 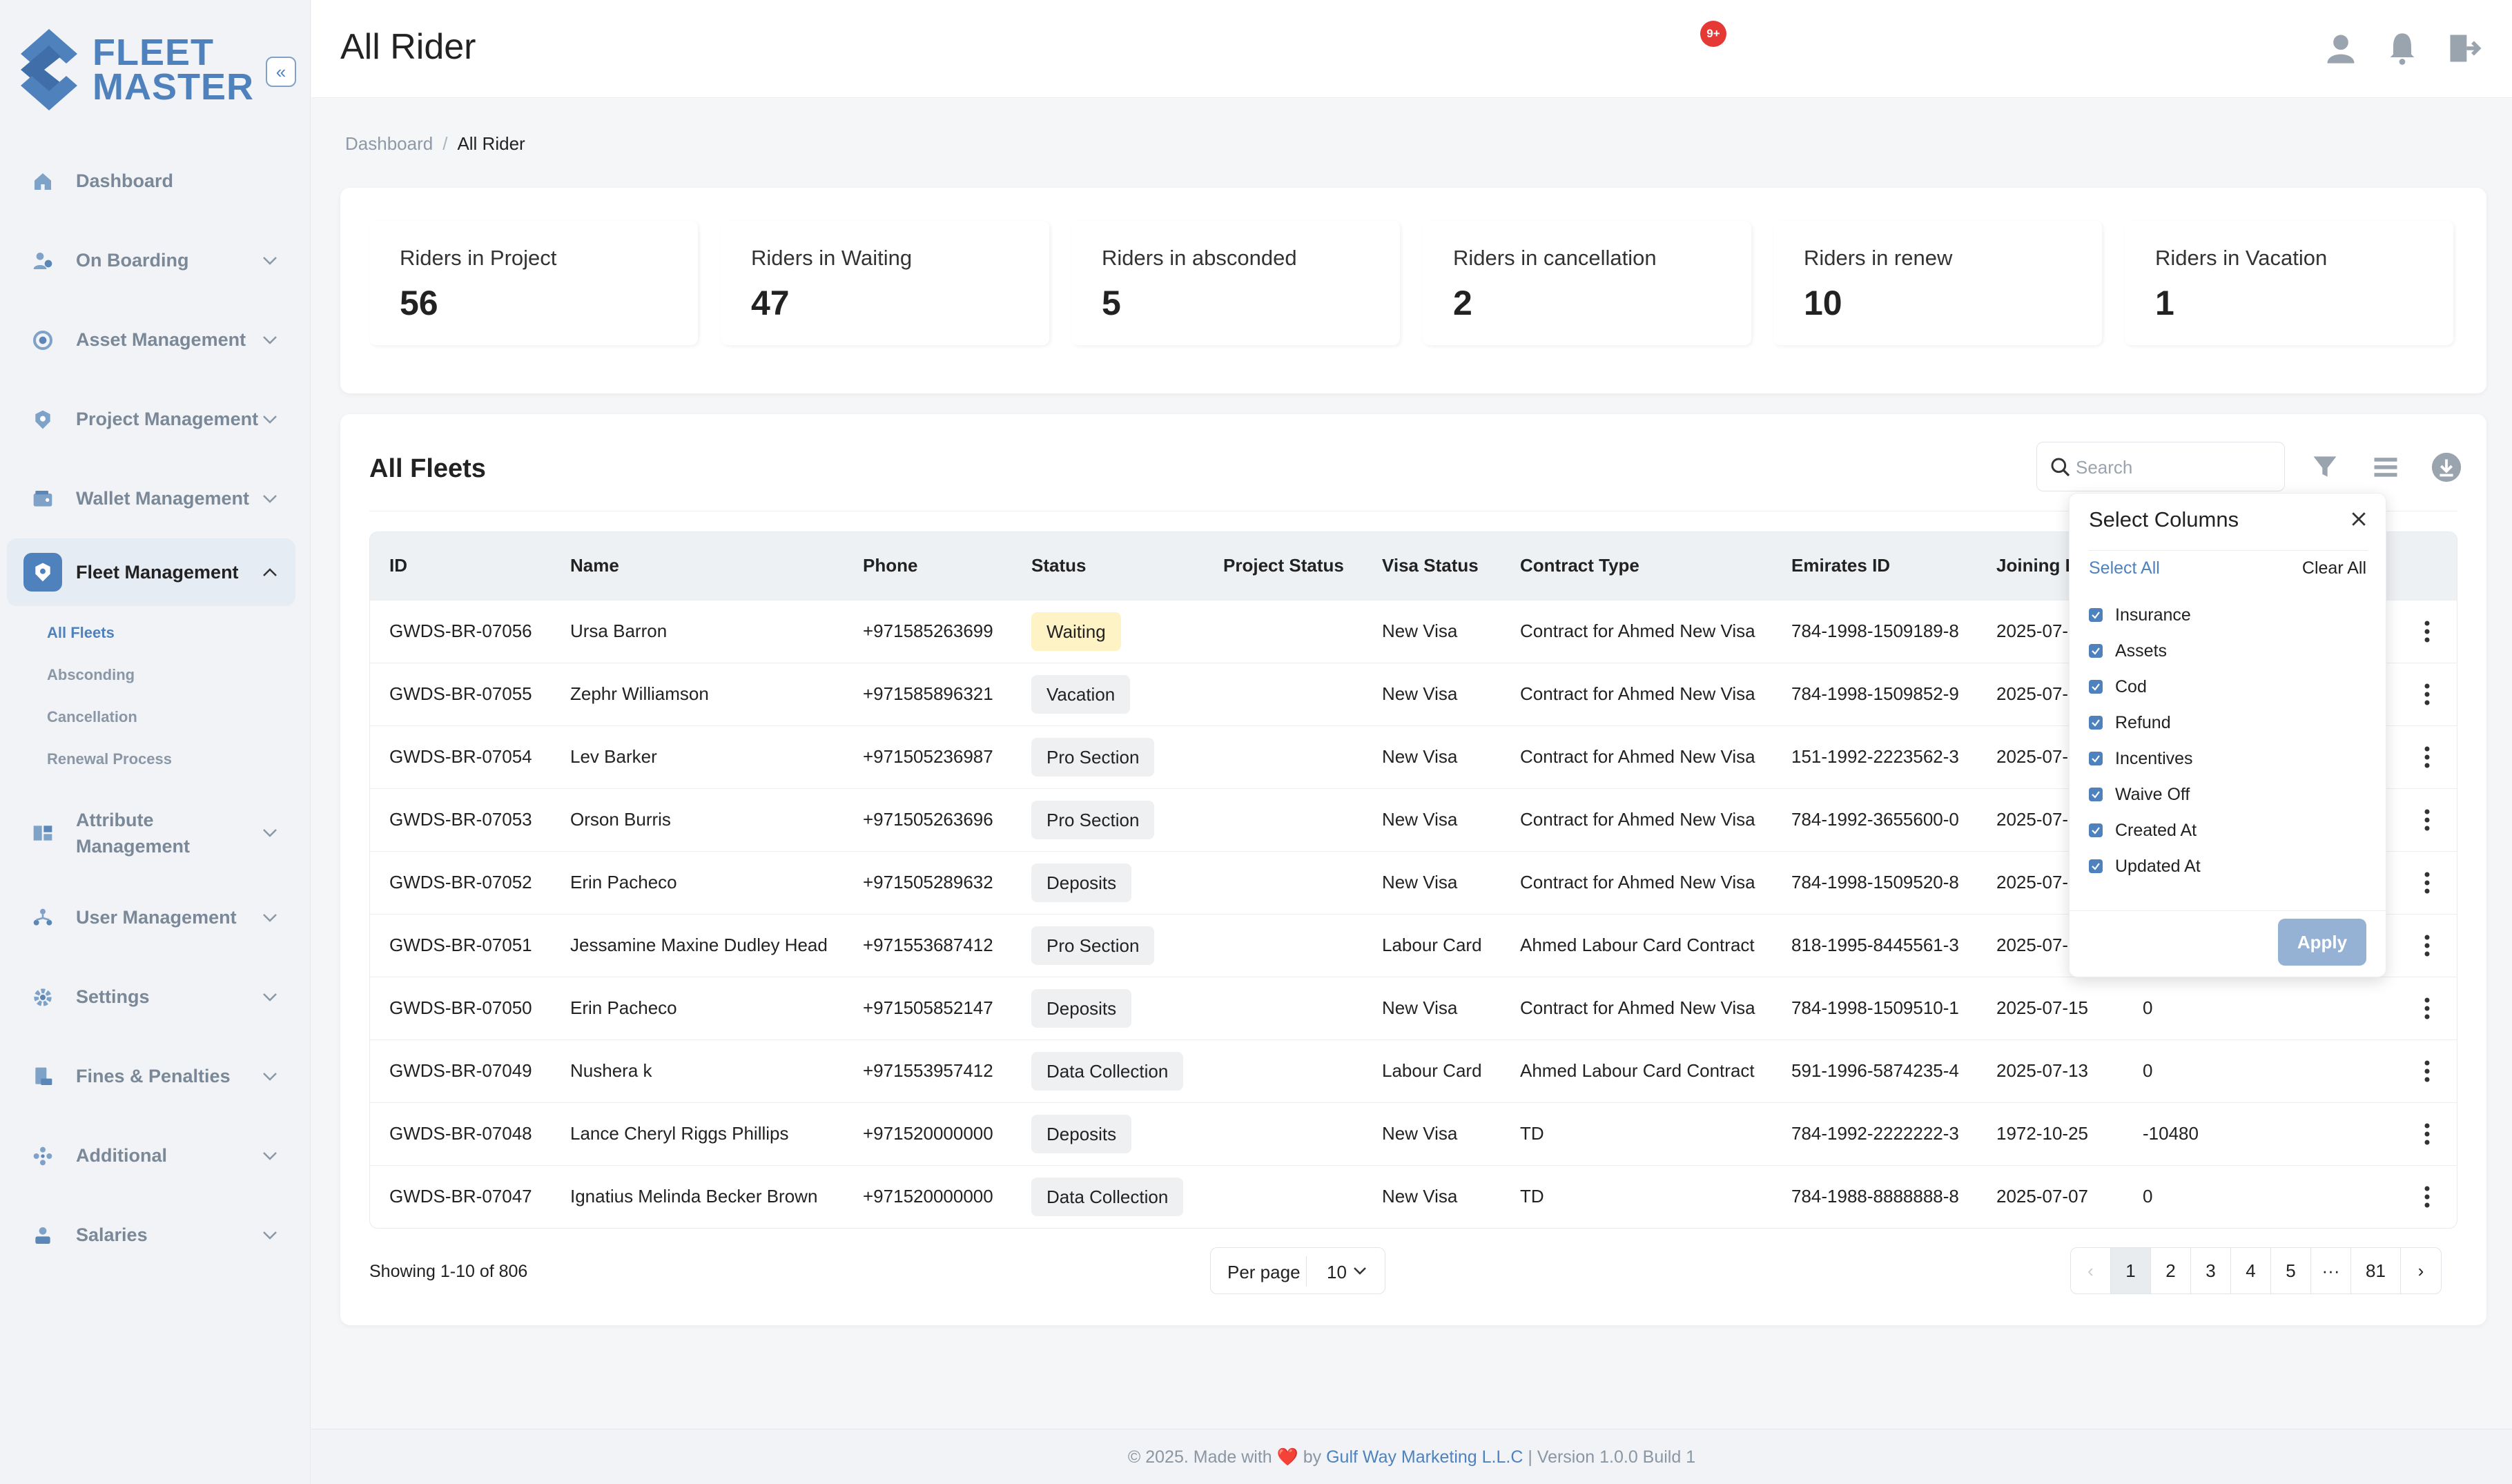 I want to click on sidebar-item-wallet-management: Wallet Management, so click(x=155, y=499).